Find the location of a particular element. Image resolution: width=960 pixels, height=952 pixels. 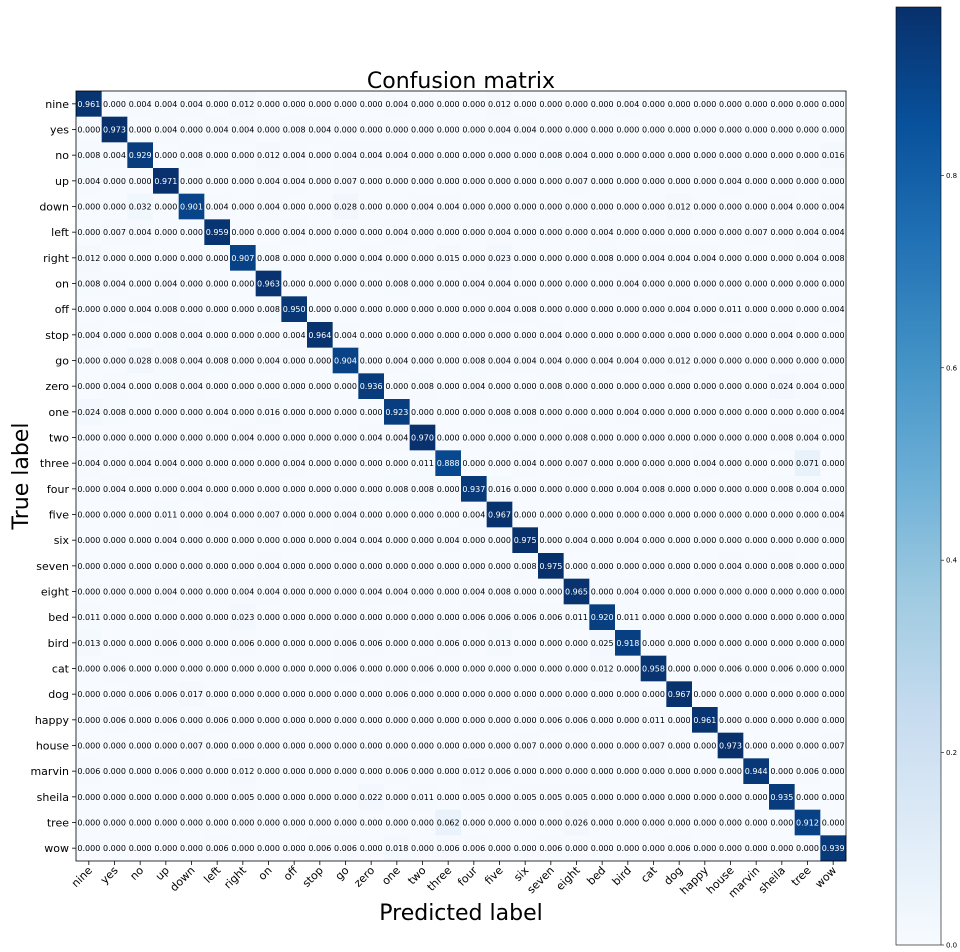

x-tick-label: six is located at coordinates (521, 874).